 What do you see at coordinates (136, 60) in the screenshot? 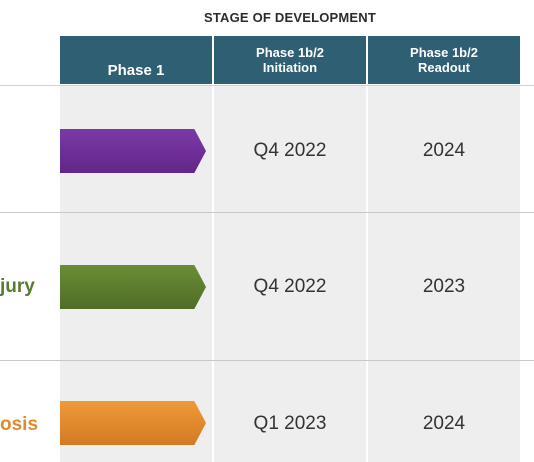
I see `header-phase-1: Phase 1` at bounding box center [136, 60].